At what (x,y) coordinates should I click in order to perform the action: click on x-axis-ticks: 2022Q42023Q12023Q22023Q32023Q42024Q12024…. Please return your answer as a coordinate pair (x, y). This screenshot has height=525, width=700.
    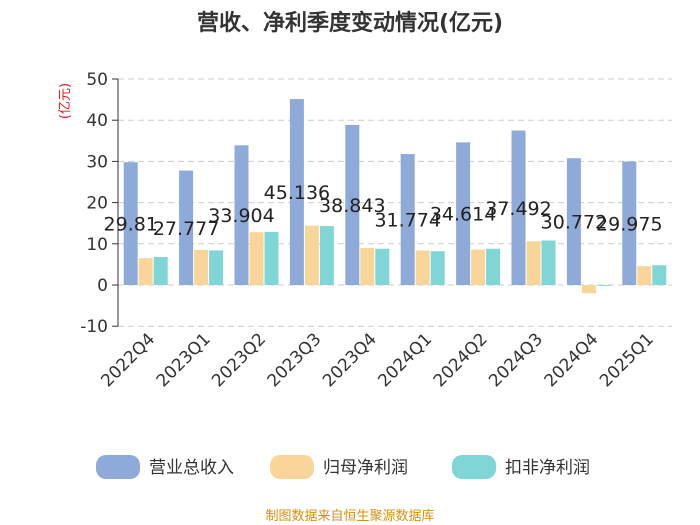
    Looking at the image, I should click on (377, 360).